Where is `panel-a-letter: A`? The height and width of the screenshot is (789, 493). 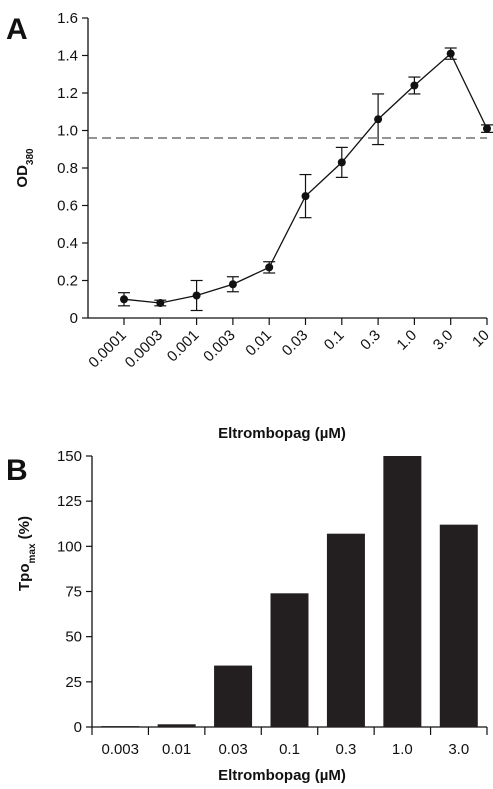 panel-a-letter: A is located at coordinates (17, 29).